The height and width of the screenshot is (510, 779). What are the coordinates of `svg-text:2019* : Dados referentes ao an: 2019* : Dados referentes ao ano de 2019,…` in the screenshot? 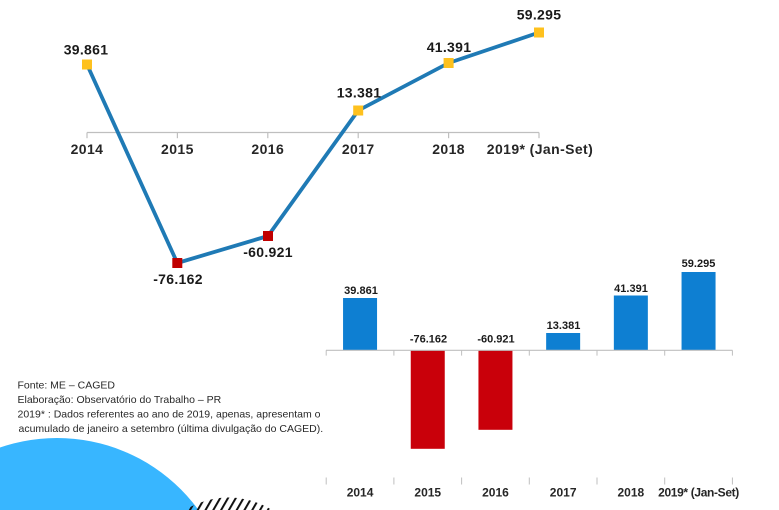 It's located at (169, 415).